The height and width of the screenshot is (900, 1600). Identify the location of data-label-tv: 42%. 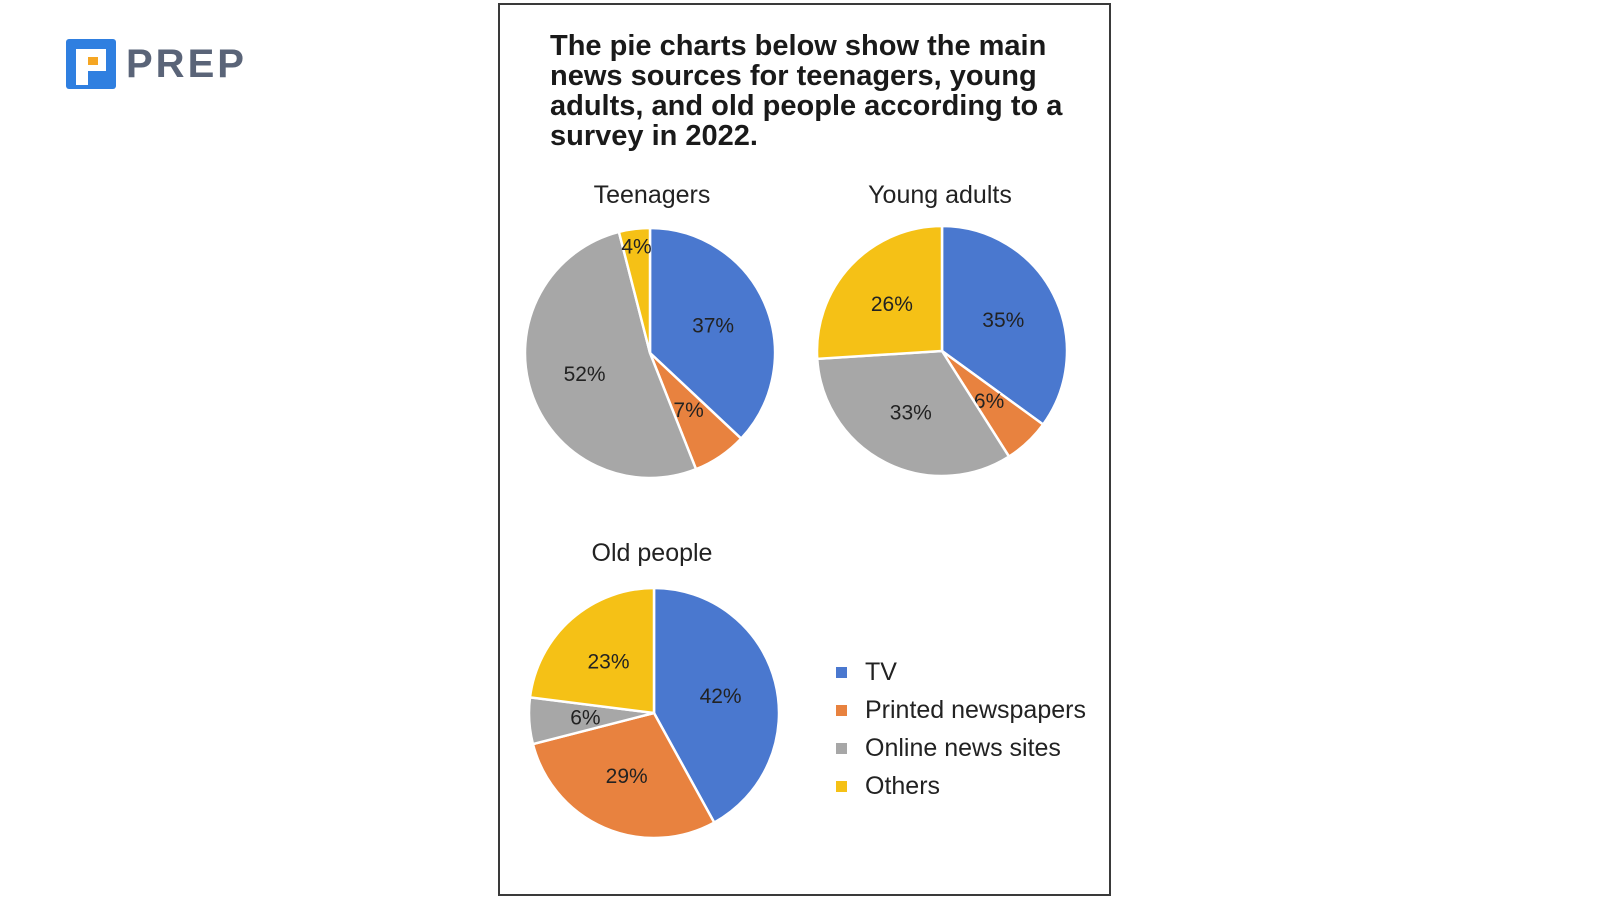
(721, 696).